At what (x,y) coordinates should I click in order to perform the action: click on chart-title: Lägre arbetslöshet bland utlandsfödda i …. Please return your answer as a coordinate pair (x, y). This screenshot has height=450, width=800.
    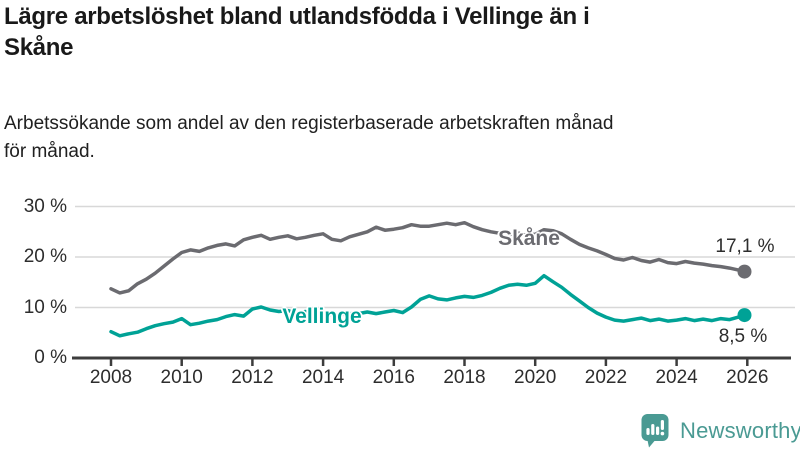
    Looking at the image, I should click on (390, 32).